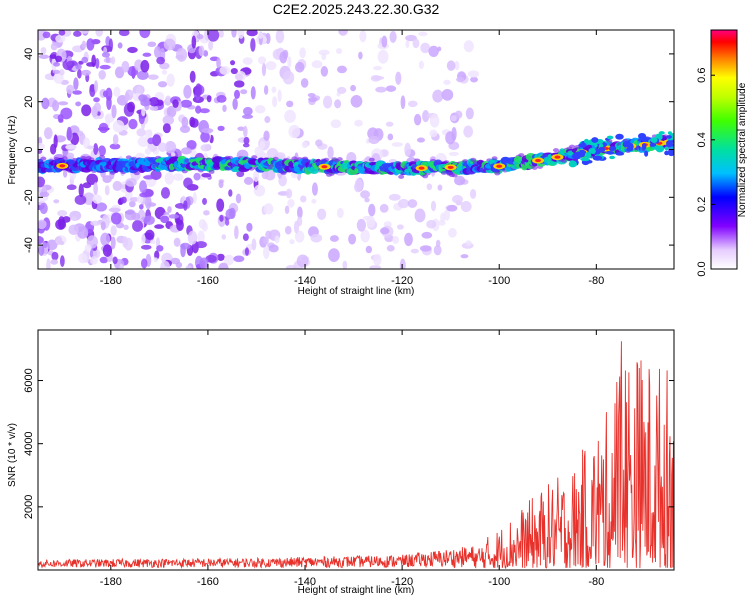 This screenshot has width=750, height=600. I want to click on signal-blob, so click(44, 170).